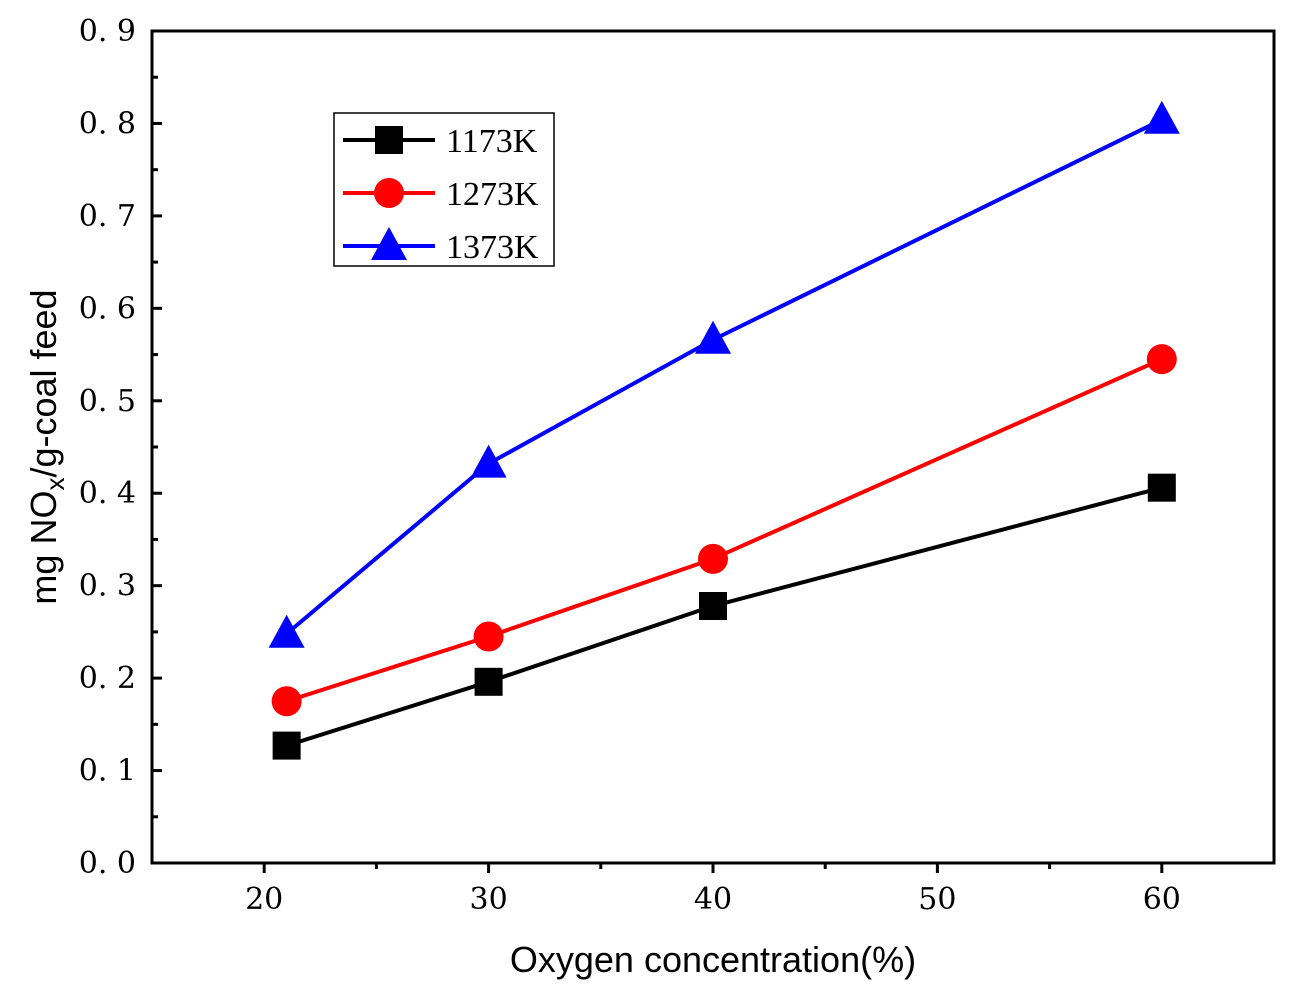 The height and width of the screenshot is (1002, 1314). I want to click on y-tick-label: 0. 5, so click(107, 401).